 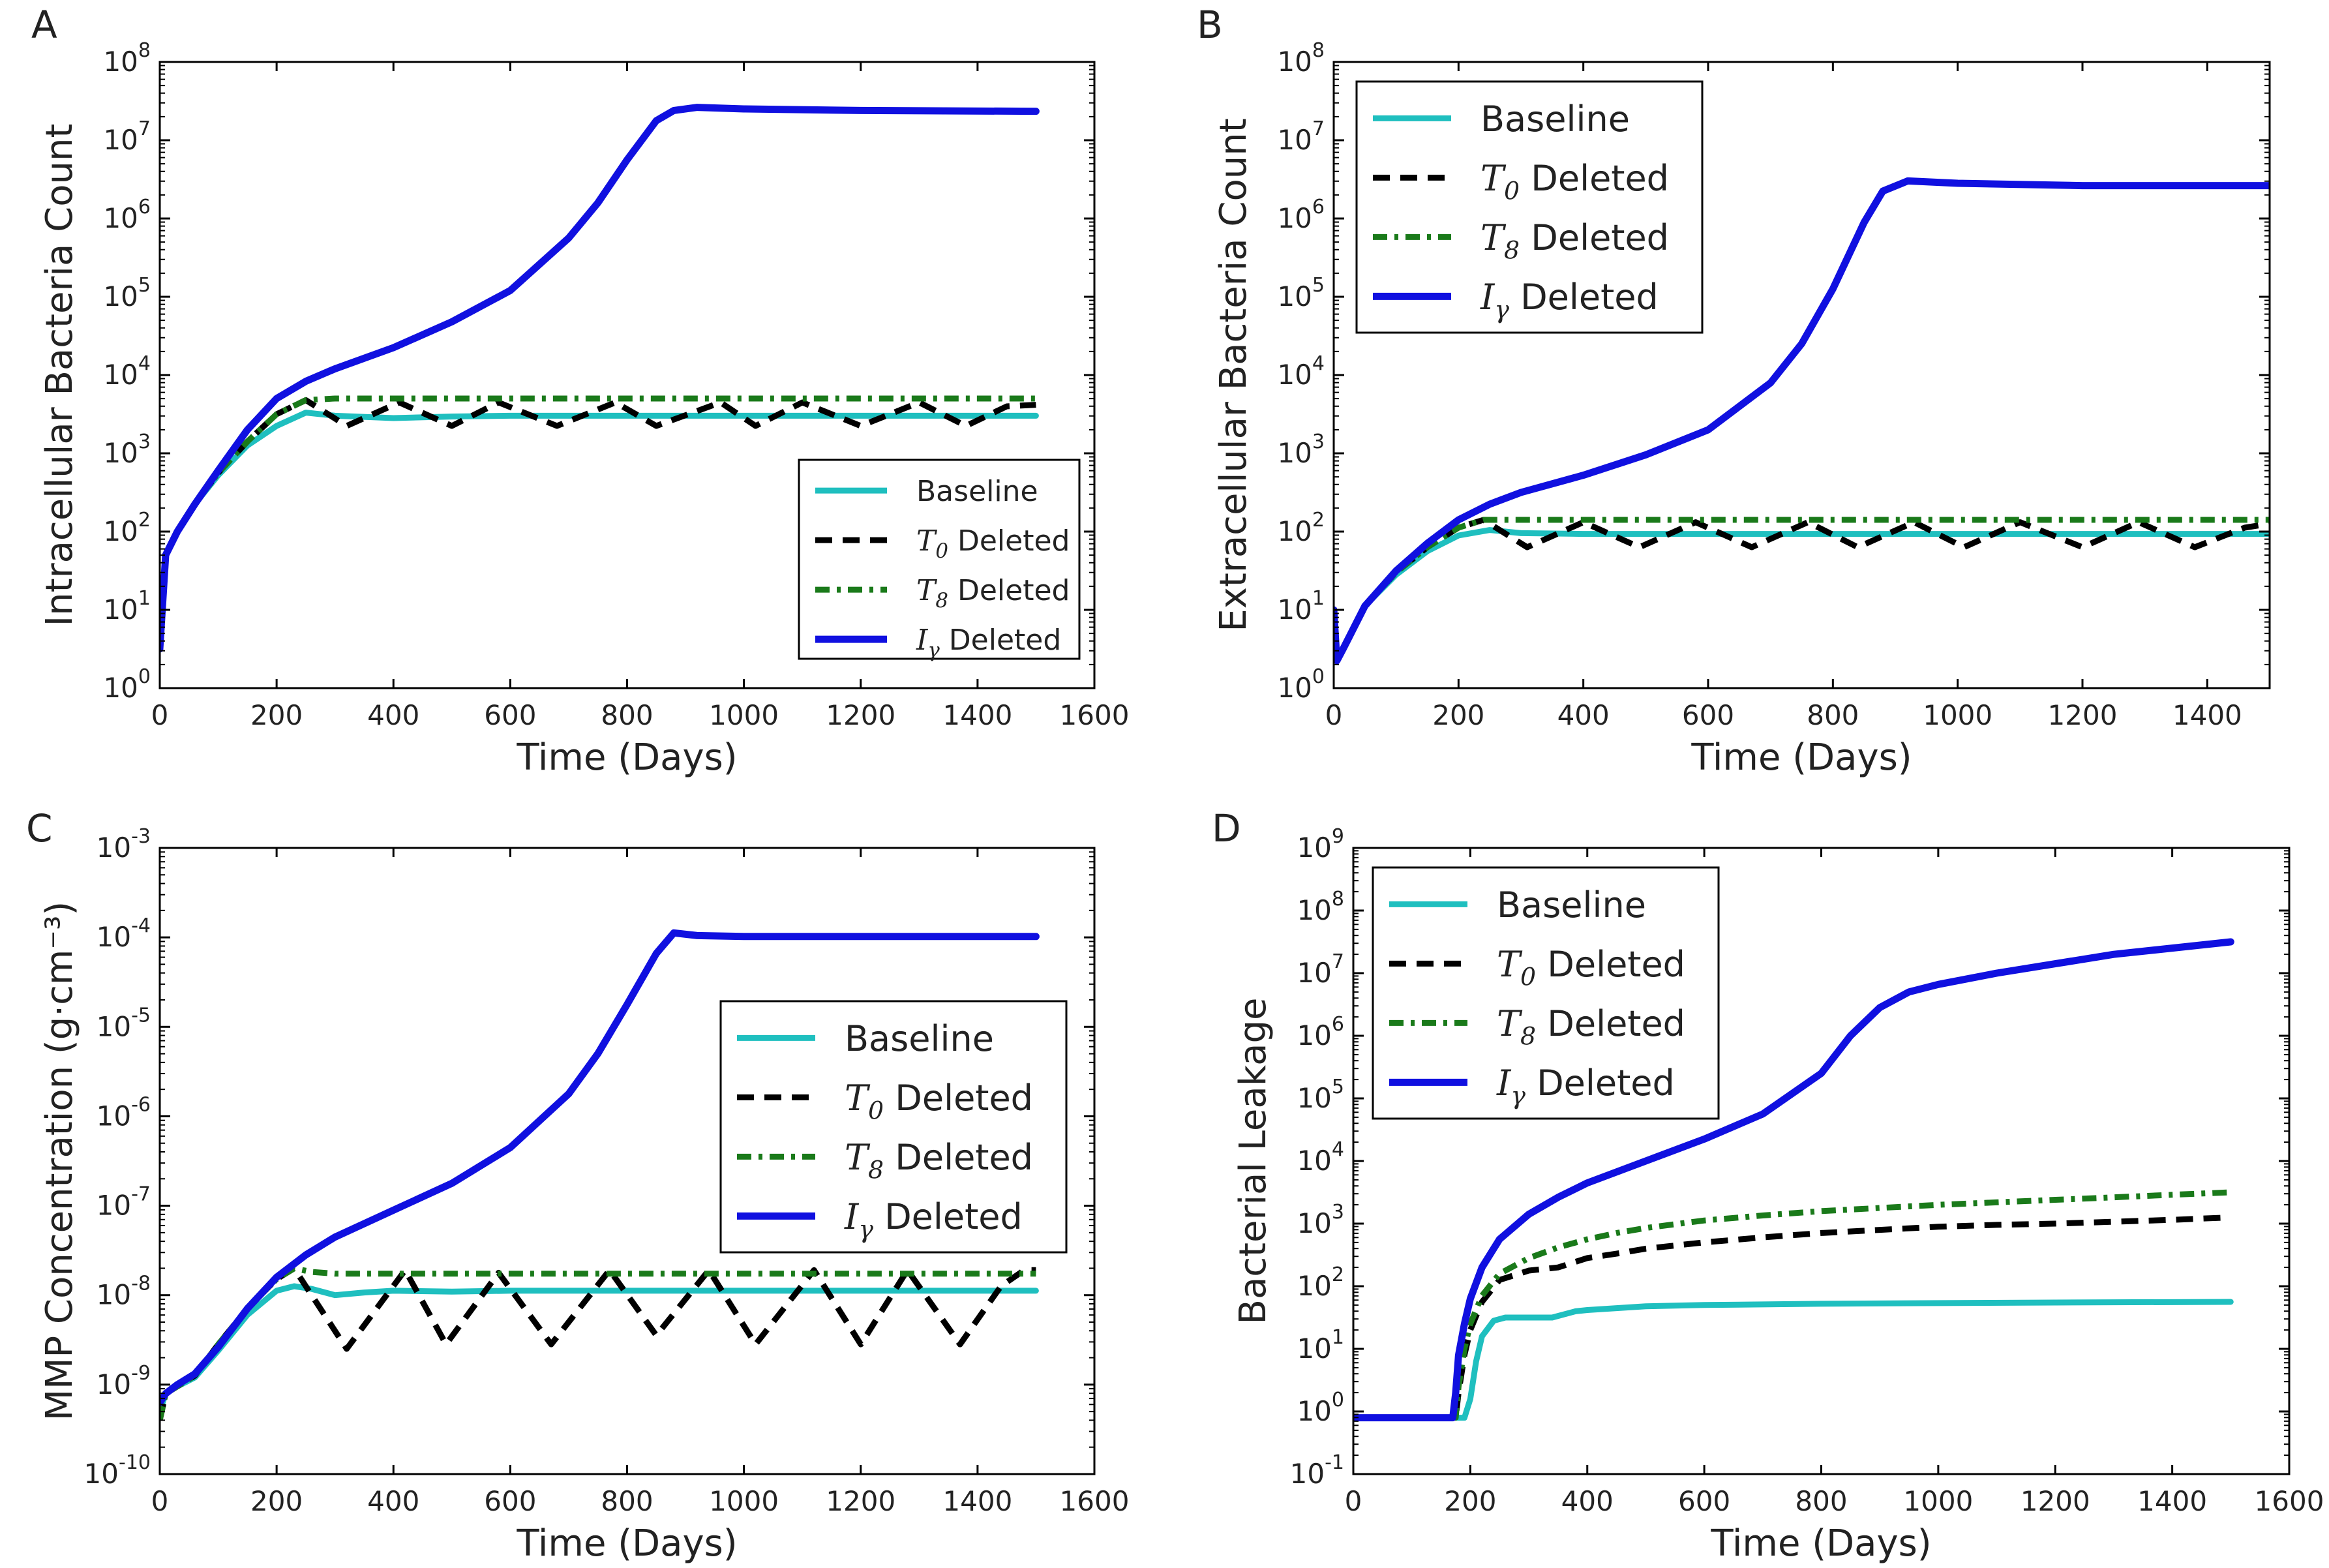 What do you see at coordinates (124, 844) in the screenshot?
I see `y-tick-label: 10⁻³` at bounding box center [124, 844].